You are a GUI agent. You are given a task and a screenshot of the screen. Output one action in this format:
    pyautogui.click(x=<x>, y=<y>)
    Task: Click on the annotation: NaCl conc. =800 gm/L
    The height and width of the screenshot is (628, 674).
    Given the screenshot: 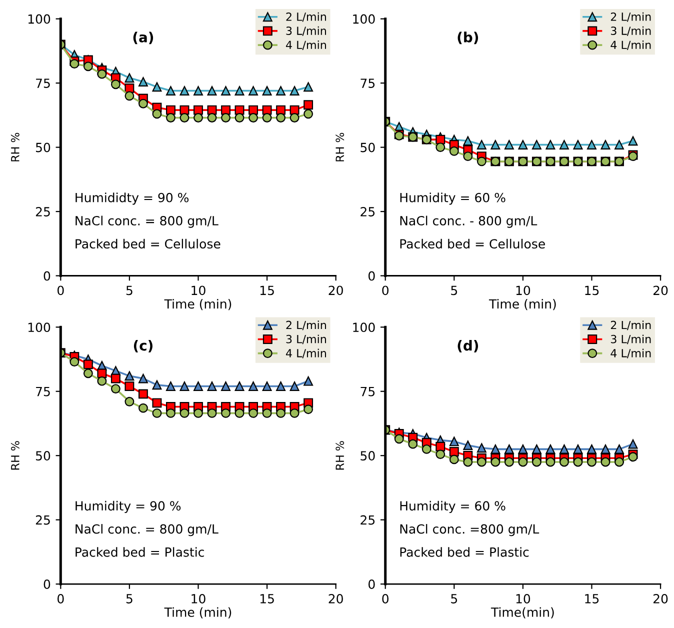 What is the action you would take?
    pyautogui.click(x=470, y=530)
    